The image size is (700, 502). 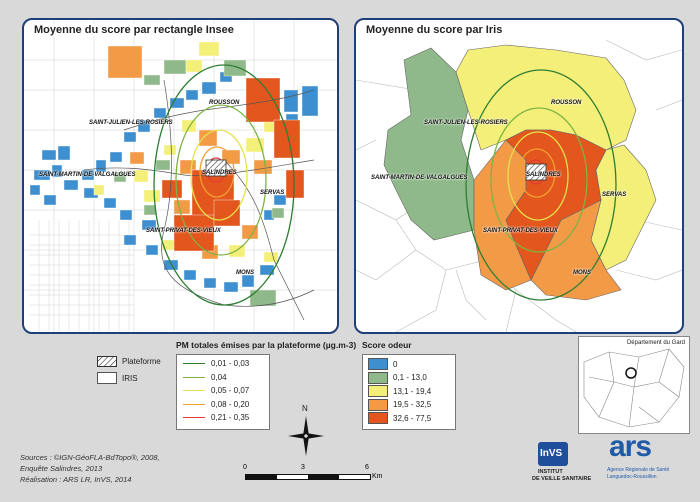 I want to click on invs-logo-text: InVS, so click(x=551, y=453).